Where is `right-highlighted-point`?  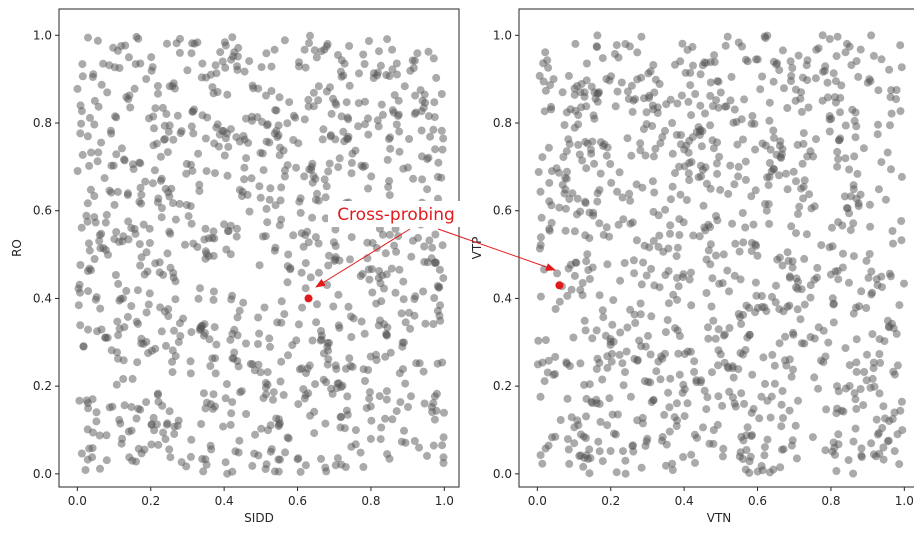 right-highlighted-point is located at coordinates (559, 285).